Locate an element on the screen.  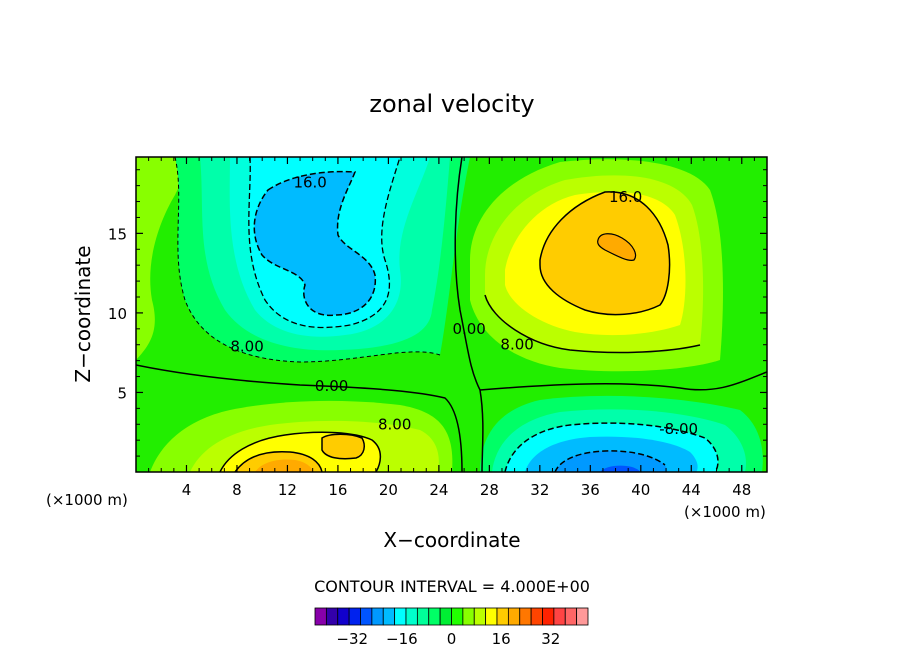
colorbar-tick-label: 32 is located at coordinates (550, 639).